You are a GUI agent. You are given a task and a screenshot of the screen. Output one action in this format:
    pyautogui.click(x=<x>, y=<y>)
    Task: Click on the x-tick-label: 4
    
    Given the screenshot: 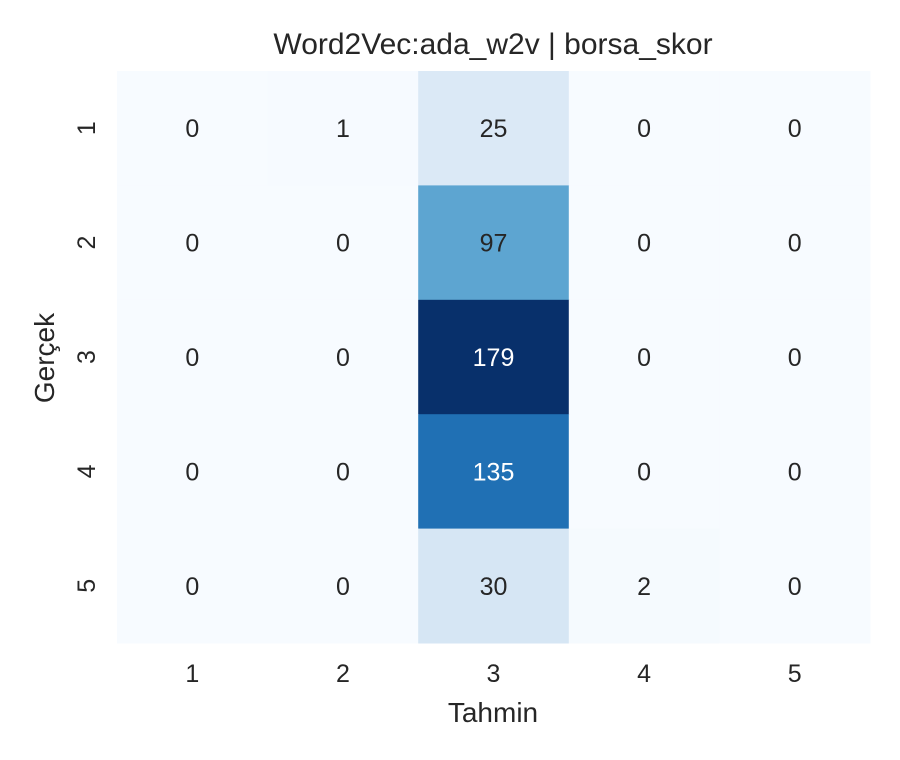 What is the action you would take?
    pyautogui.click(x=644, y=674)
    